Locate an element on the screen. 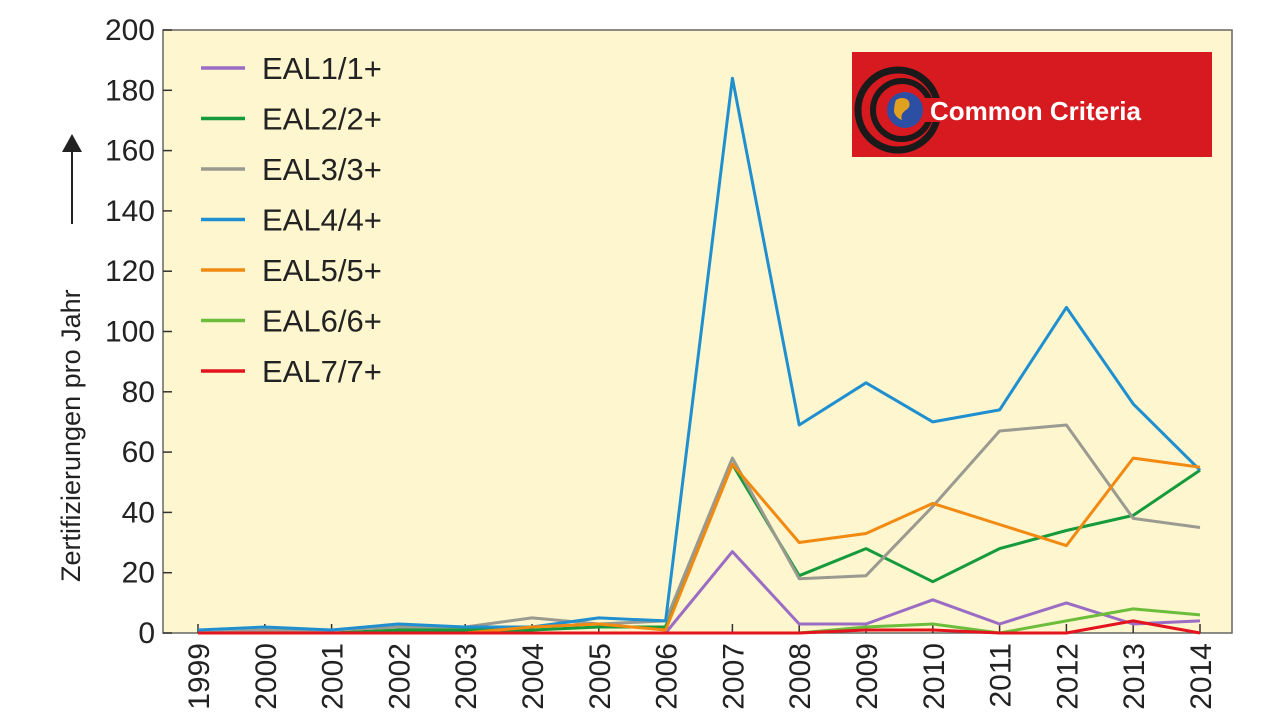 This screenshot has width=1280, height=719. logo-globe-land is located at coordinates (902, 109).